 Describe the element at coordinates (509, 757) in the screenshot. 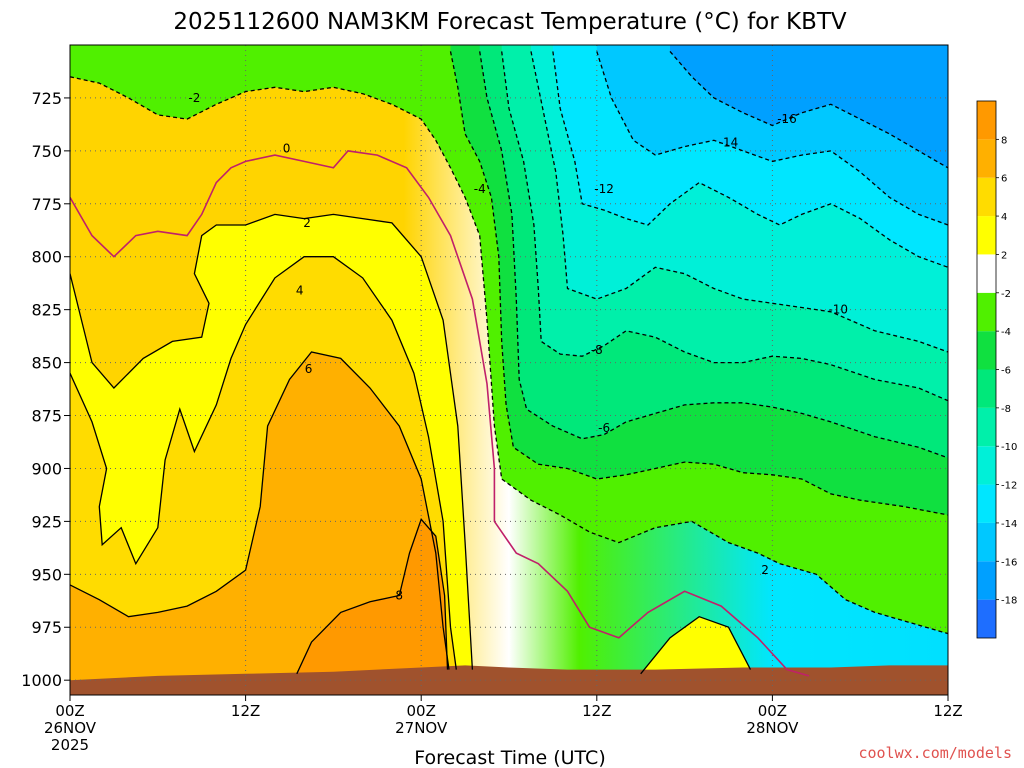

I see `x-axis-label: Forecast Time (UTC)` at that location.